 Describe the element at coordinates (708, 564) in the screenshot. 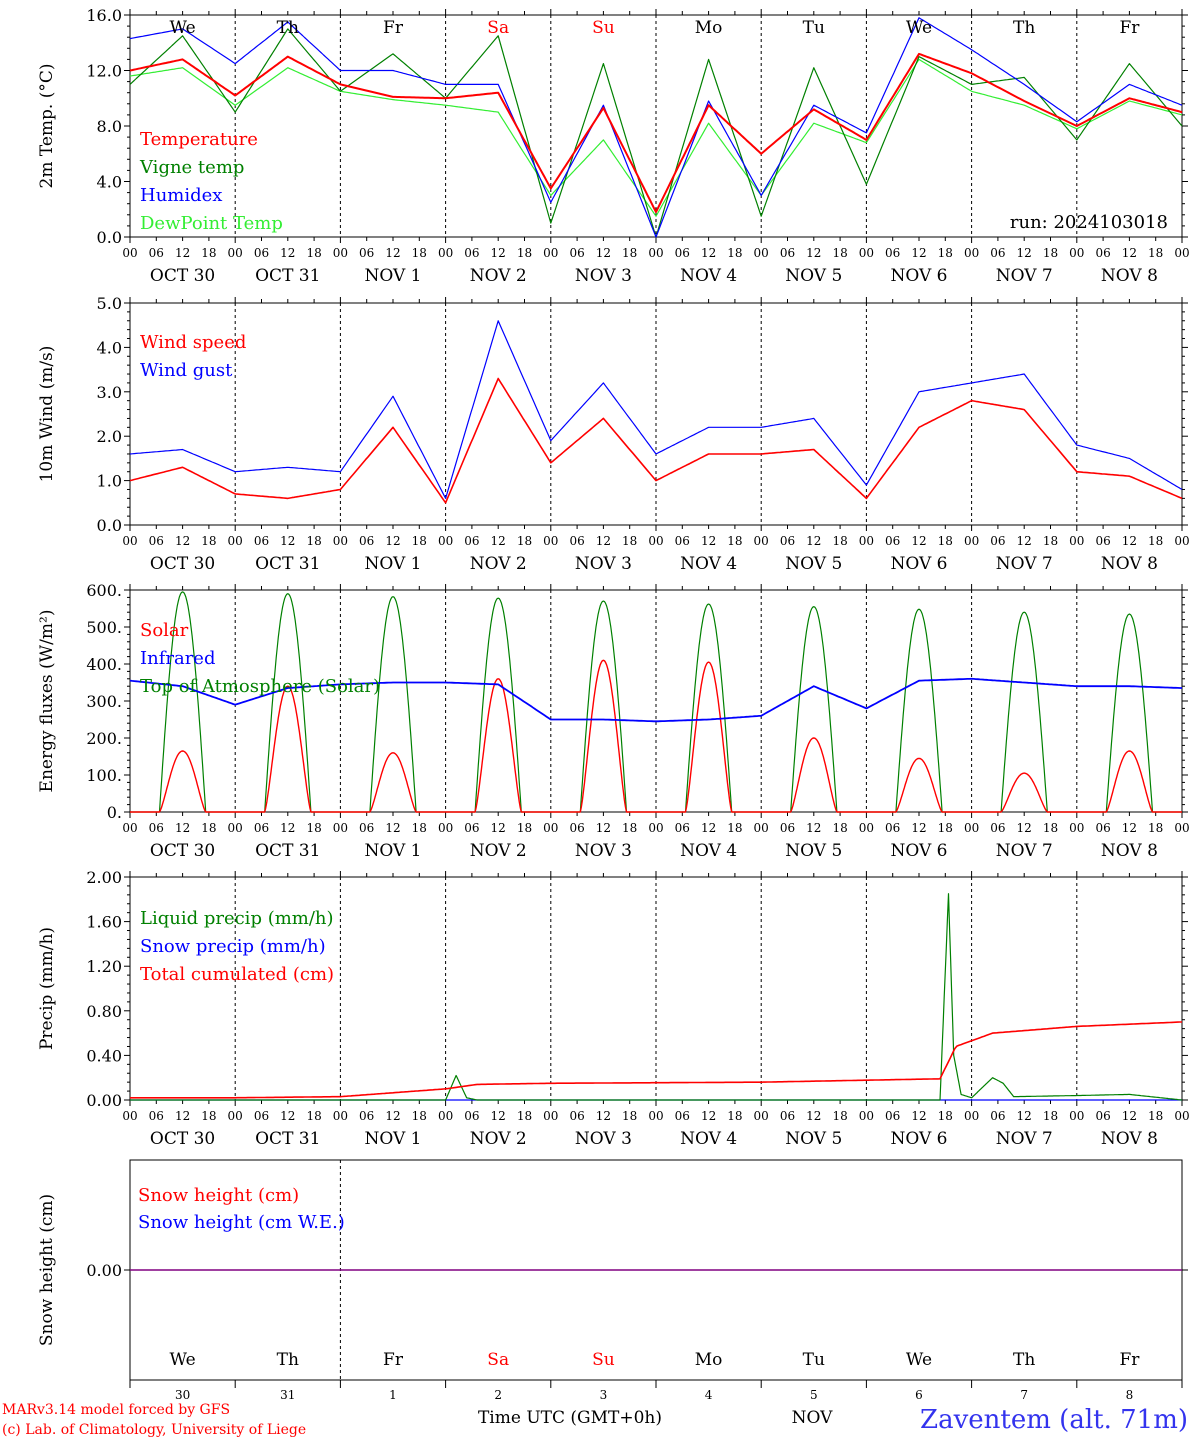

I see `wind-date-label: NOV 4` at that location.